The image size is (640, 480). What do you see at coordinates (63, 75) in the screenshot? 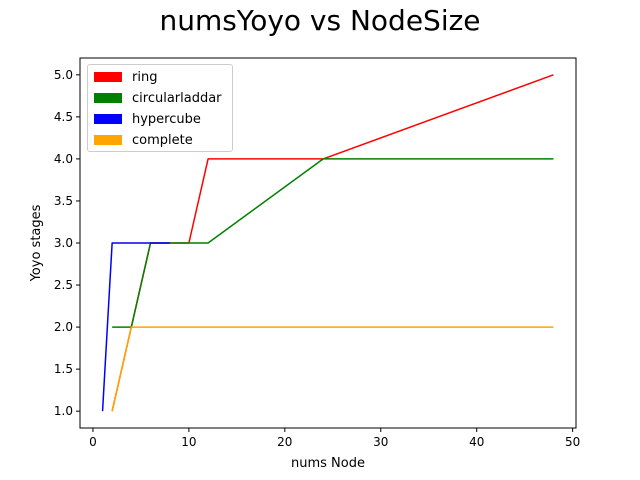
I see `y-tick-label: 5.0` at bounding box center [63, 75].